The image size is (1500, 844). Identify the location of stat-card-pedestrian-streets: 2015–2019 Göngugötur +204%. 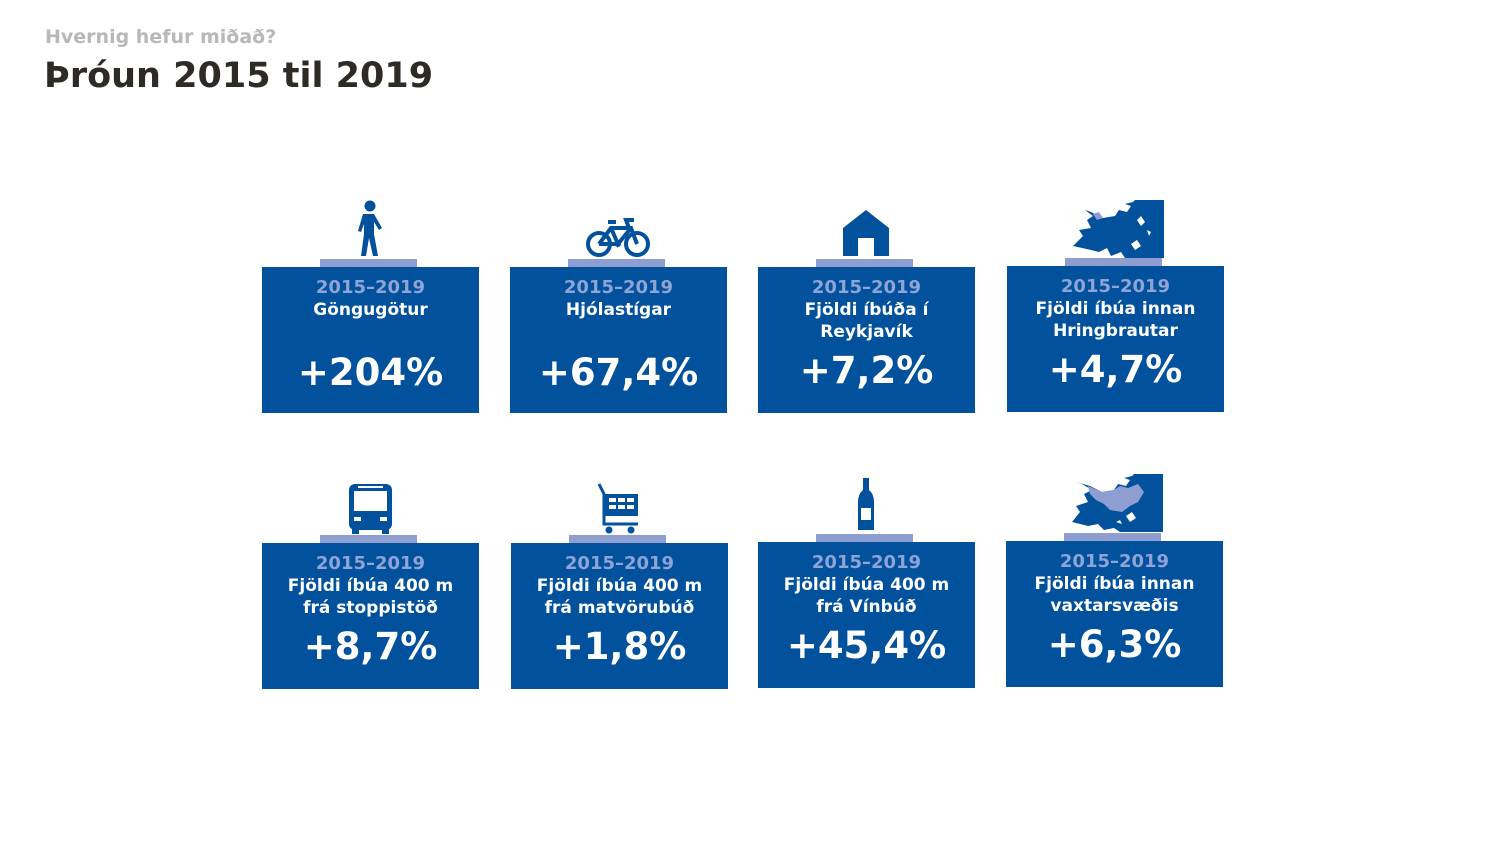
(370, 304).